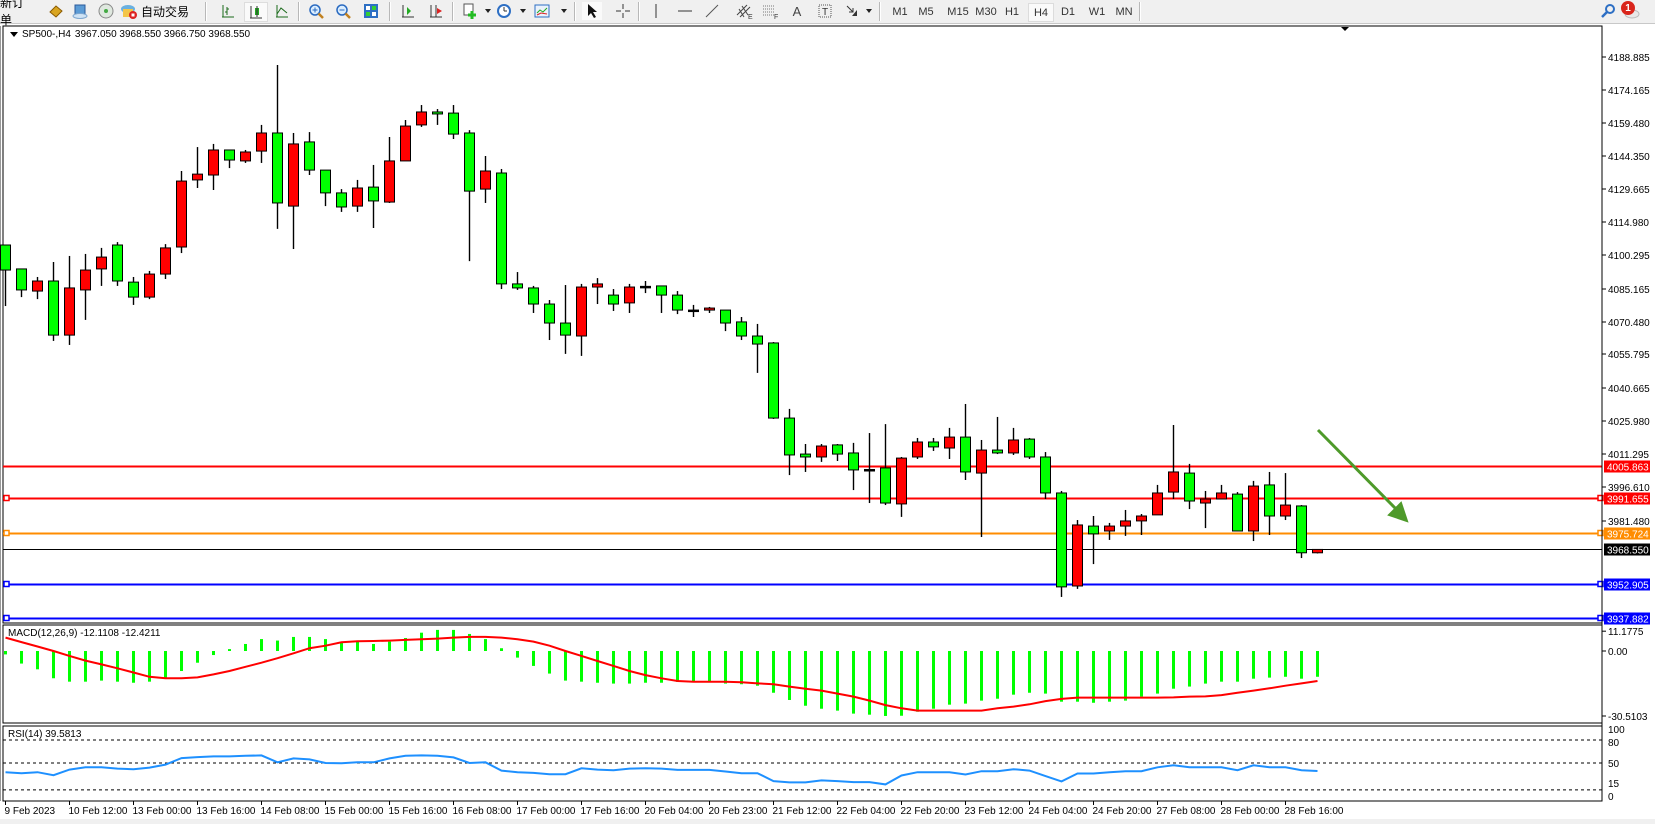 This screenshot has height=824, width=1655. I want to click on fibonacci-icon: F, so click(771, 11).